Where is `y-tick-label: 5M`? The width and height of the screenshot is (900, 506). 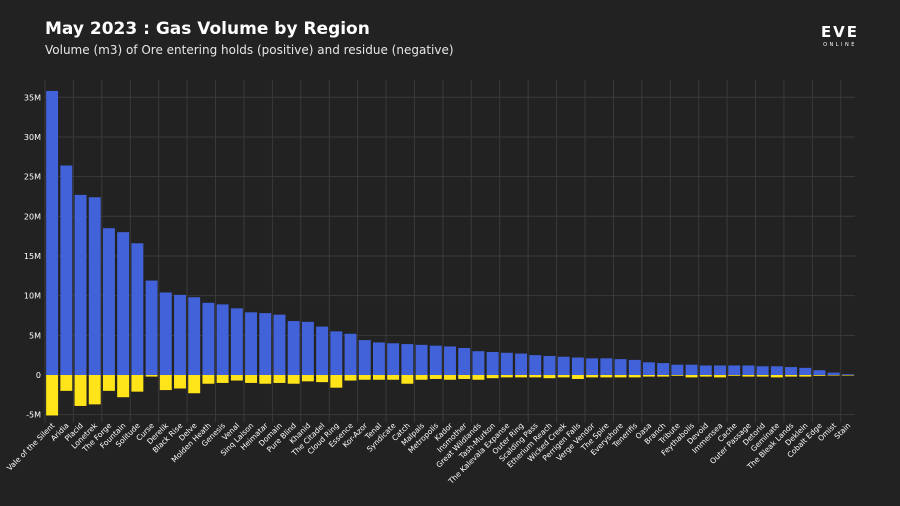
y-tick-label: 5M is located at coordinates (35, 335).